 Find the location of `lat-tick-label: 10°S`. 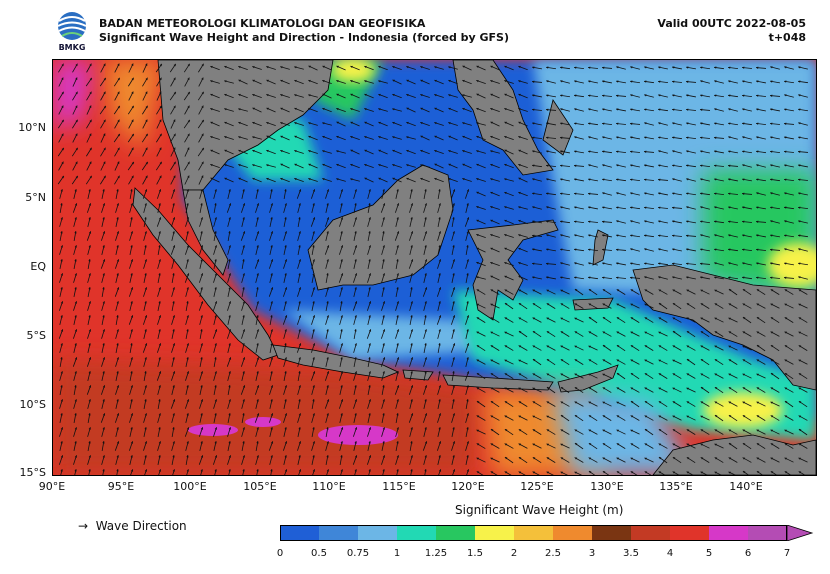

lat-tick-label: 10°S is located at coordinates (32, 404).